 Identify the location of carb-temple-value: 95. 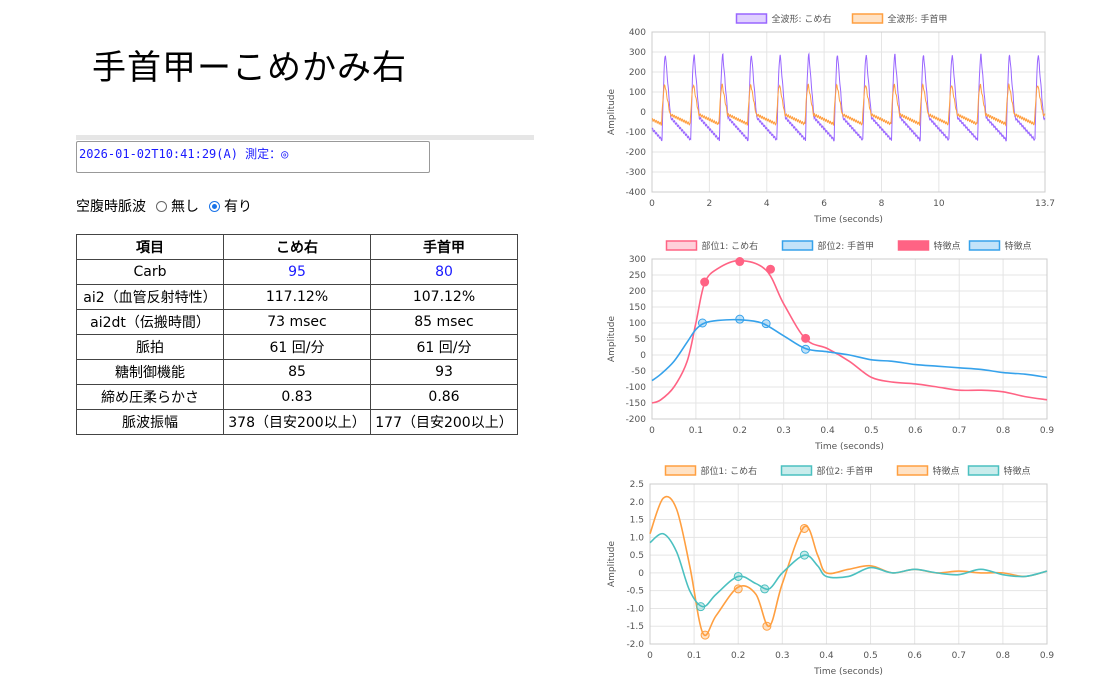
(297, 272).